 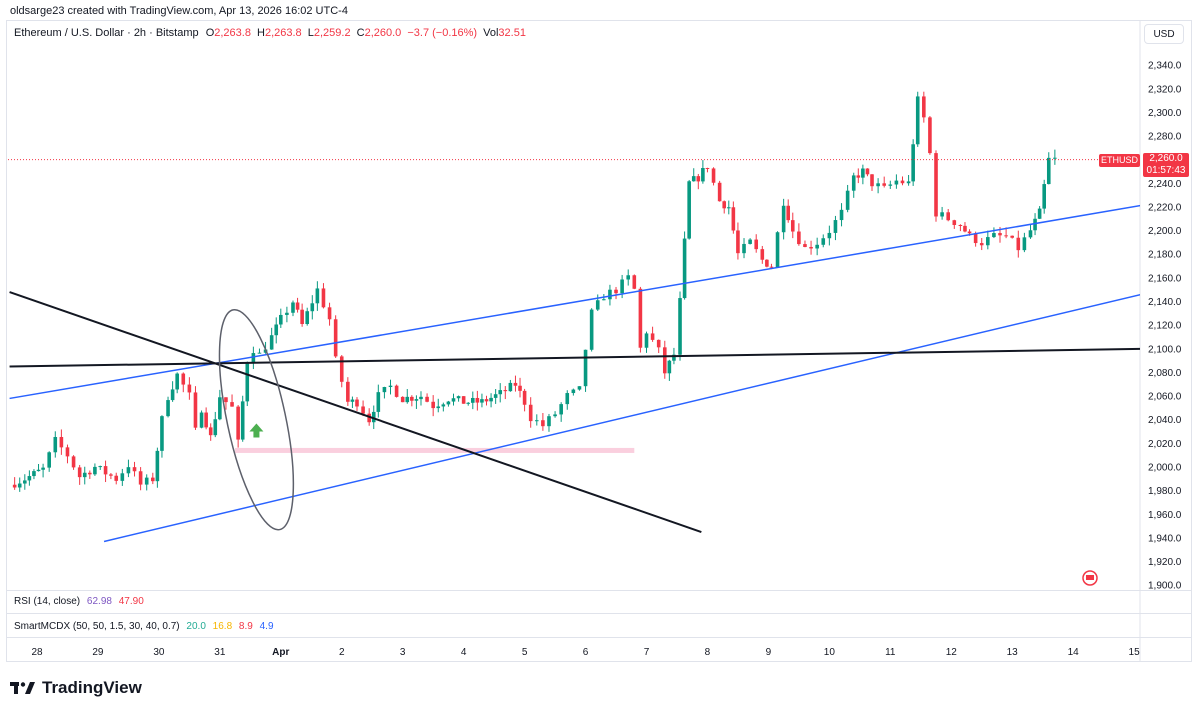 What do you see at coordinates (1166, 158) in the screenshot?
I see `last-price-value: 2,260.0` at bounding box center [1166, 158].